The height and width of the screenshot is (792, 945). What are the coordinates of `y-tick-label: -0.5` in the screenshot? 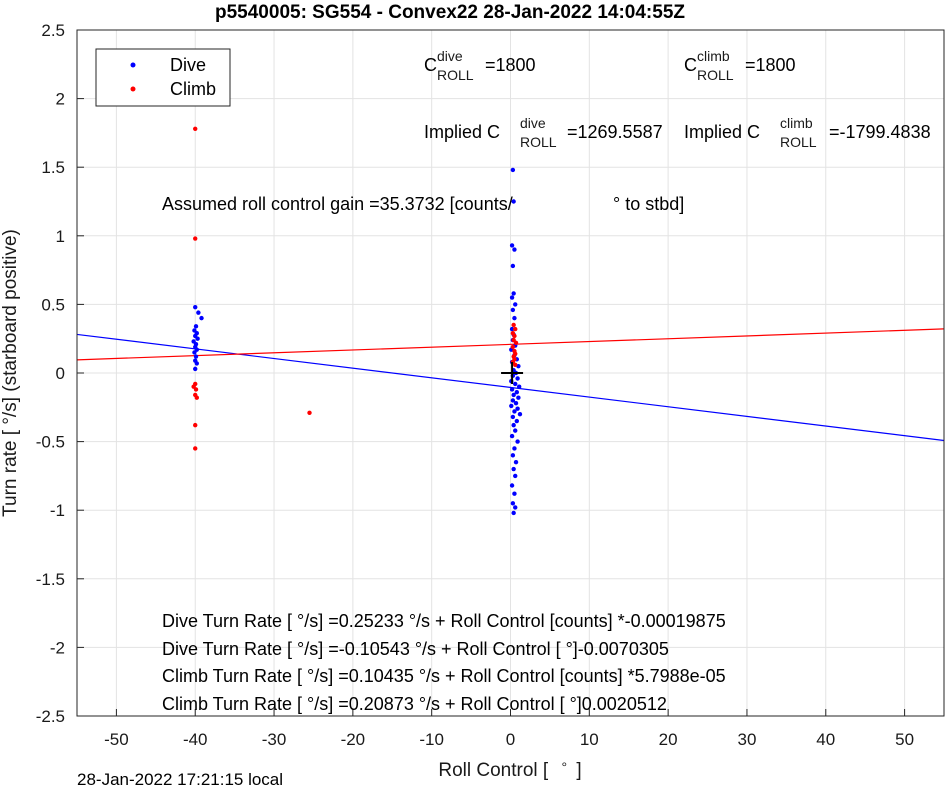 It's located at (50, 442).